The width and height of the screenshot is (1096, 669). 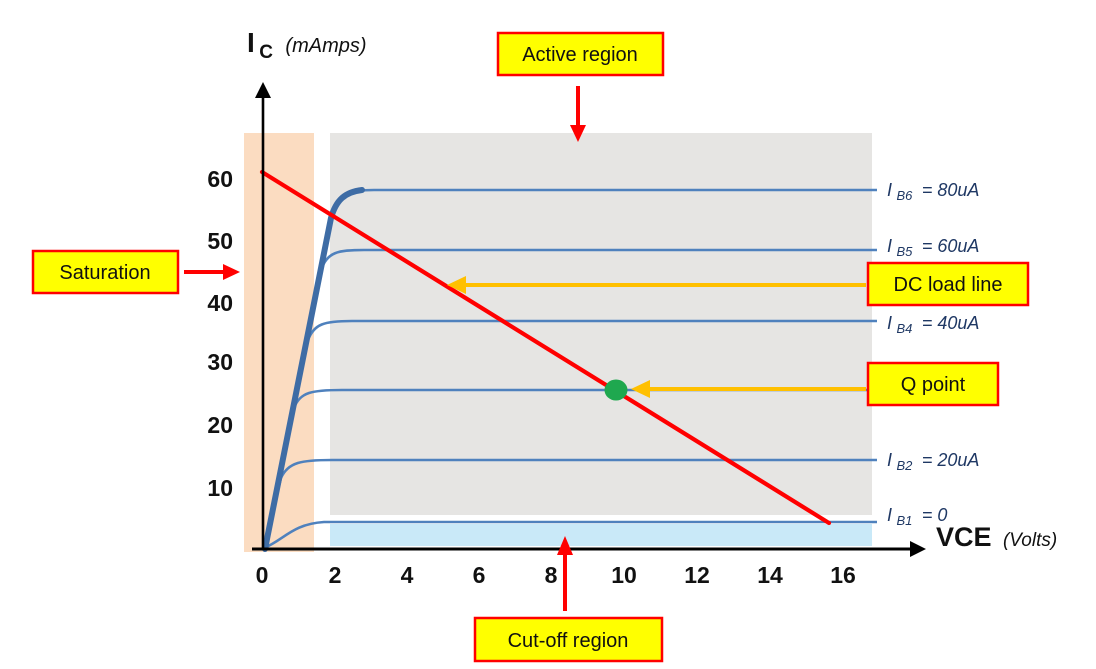 What do you see at coordinates (918, 549) in the screenshot?
I see `x-axis-arrowhead-icon` at bounding box center [918, 549].